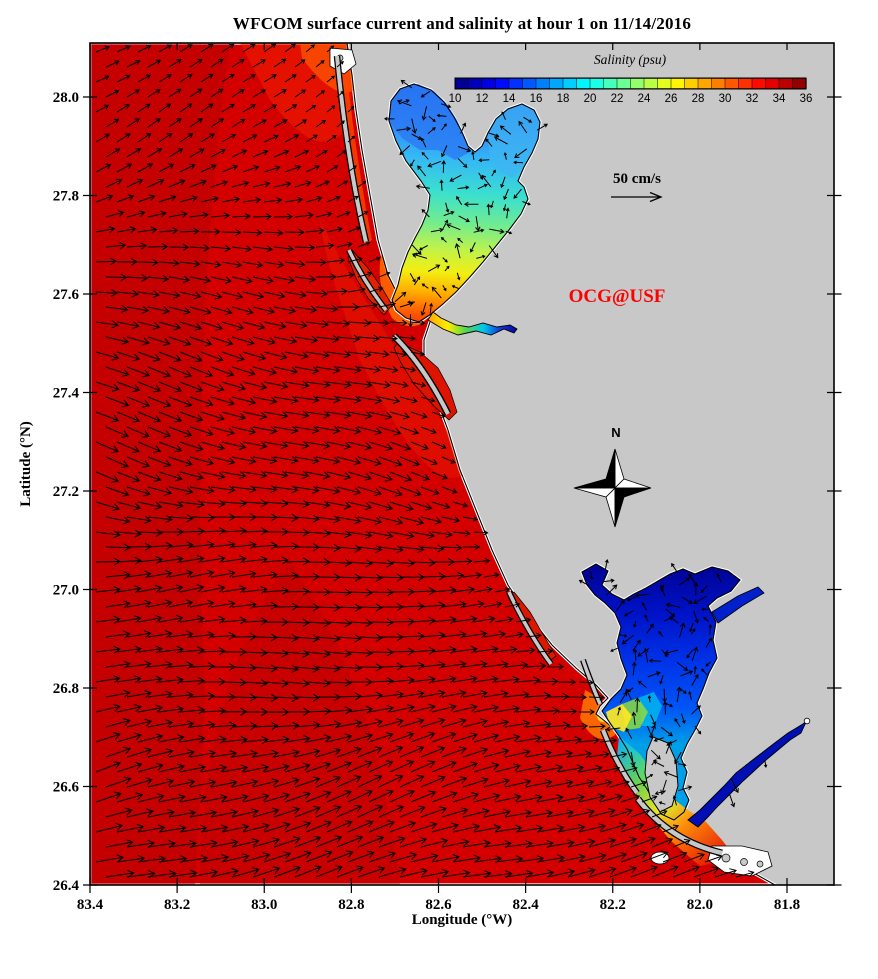 The width and height of the screenshot is (878, 979). I want to click on svg-text: 36, so click(806, 99).